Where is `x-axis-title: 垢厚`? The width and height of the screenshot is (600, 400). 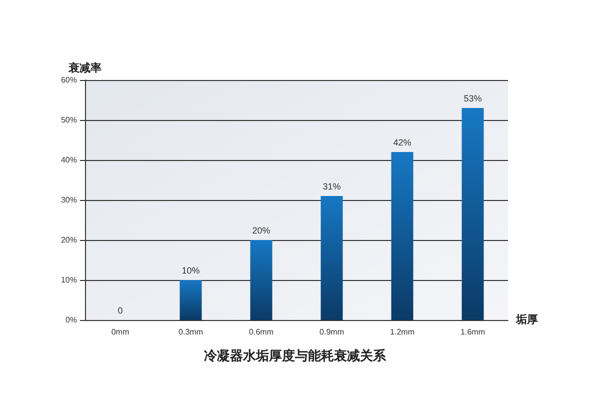
x-axis-title: 垢厚 is located at coordinates (526, 319).